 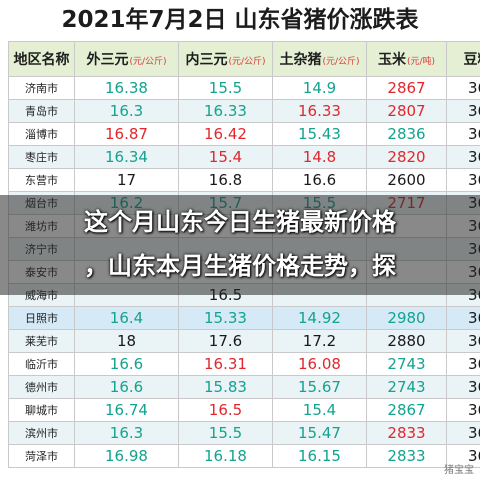 What do you see at coordinates (225, 456) in the screenshot?
I see `price-cell: 16.18` at bounding box center [225, 456].